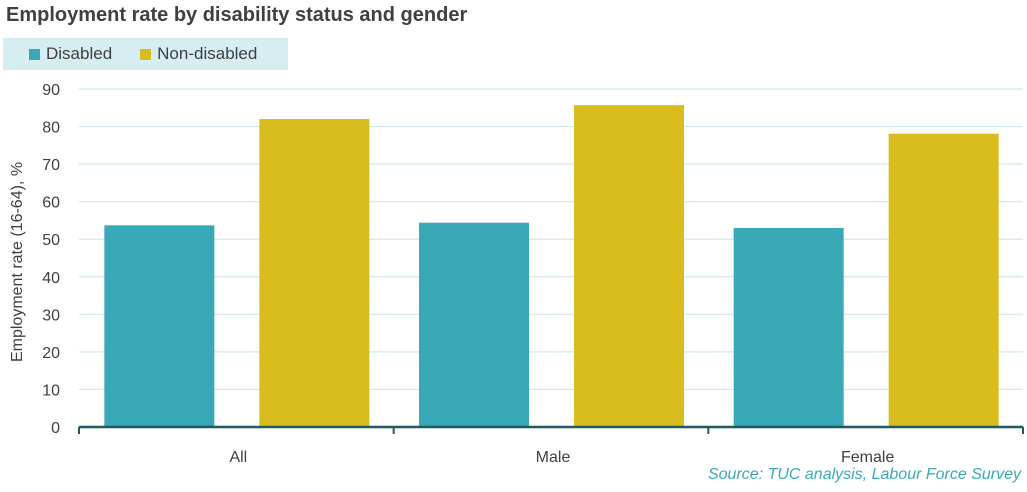  Describe the element at coordinates (51, 165) in the screenshot. I see `y-tick-label-70: 70` at that location.